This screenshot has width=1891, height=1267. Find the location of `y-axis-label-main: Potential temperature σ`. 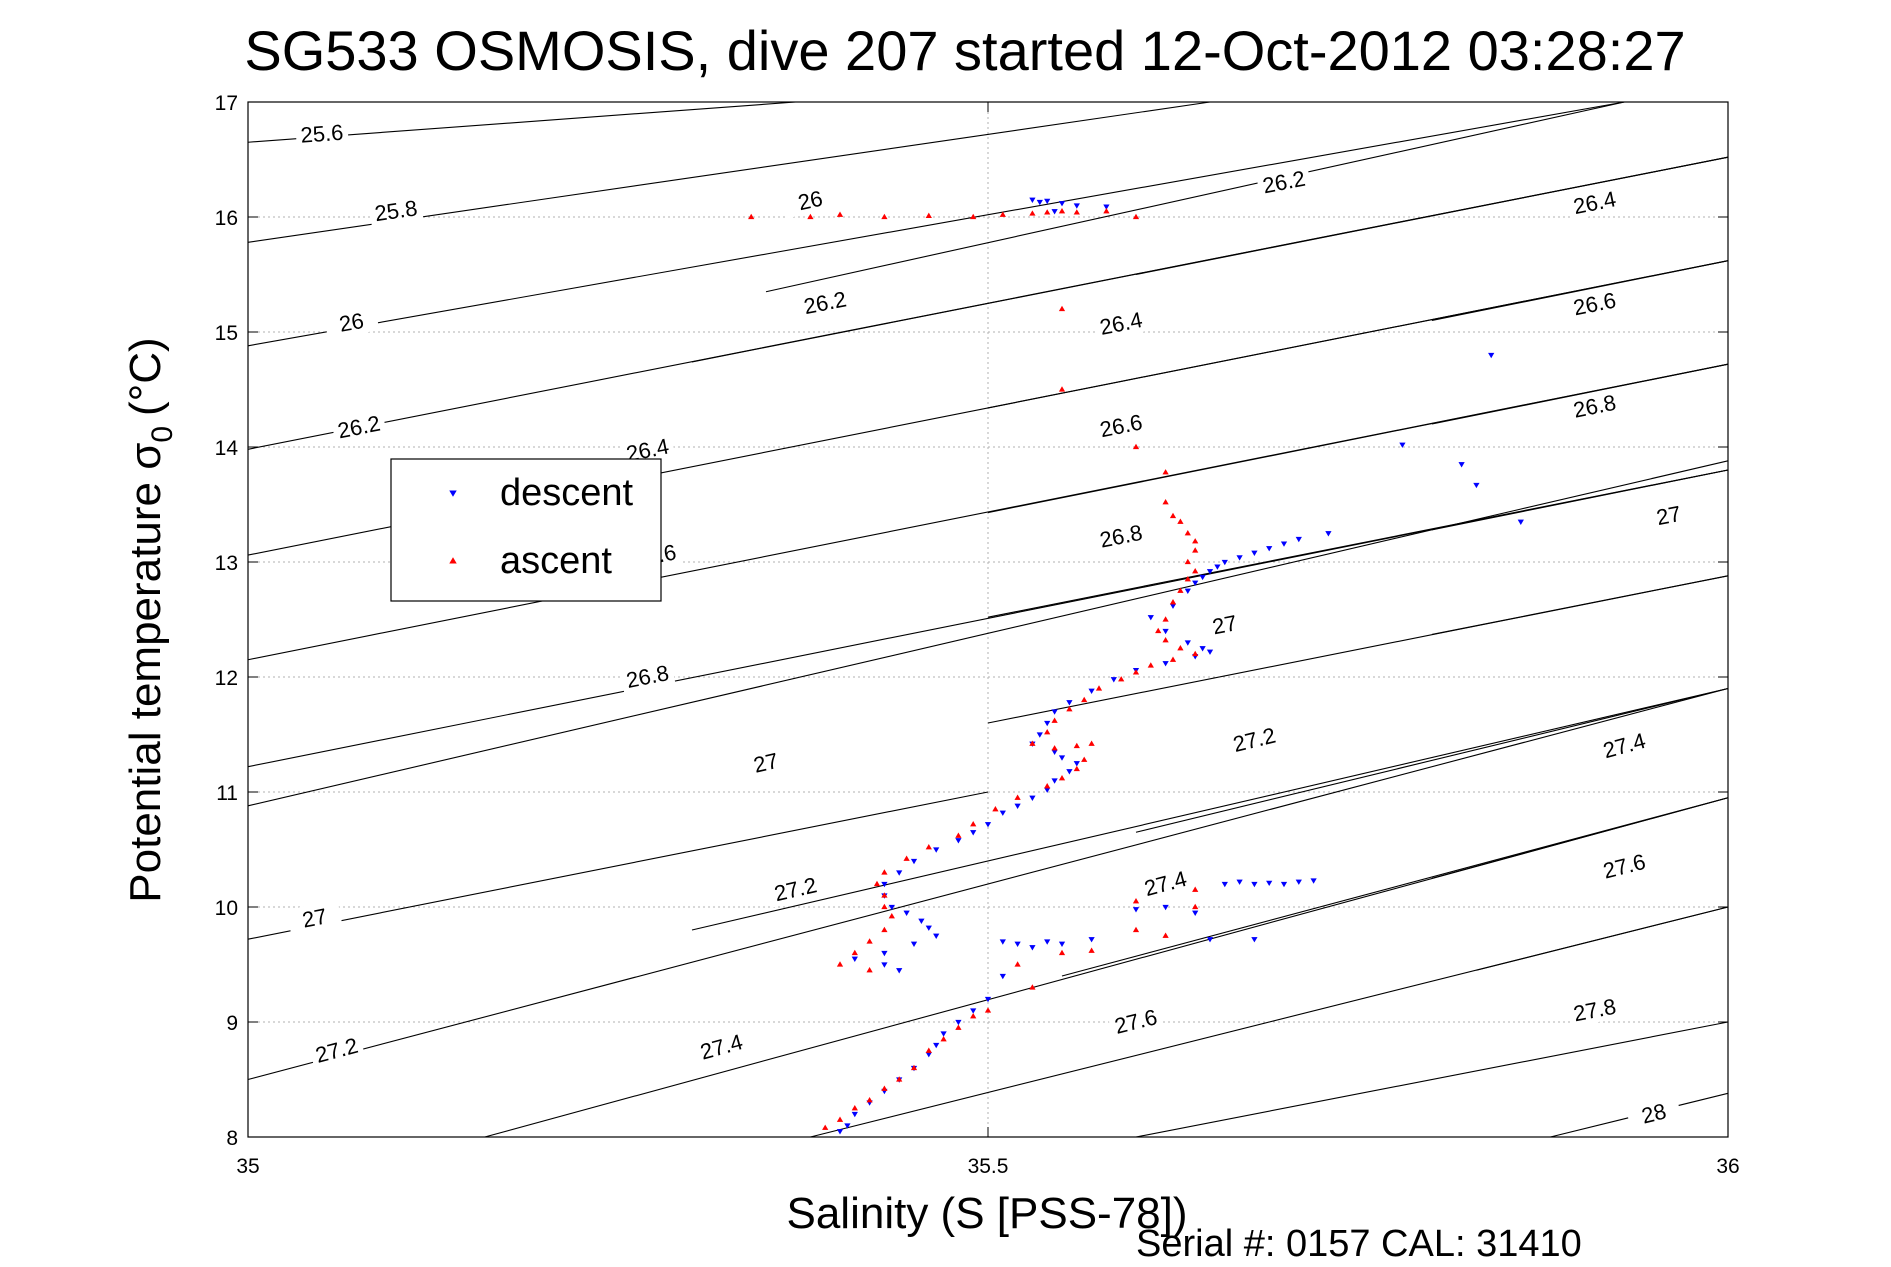

y-axis-label-main: Potential temperature σ is located at coordinates (145, 673).